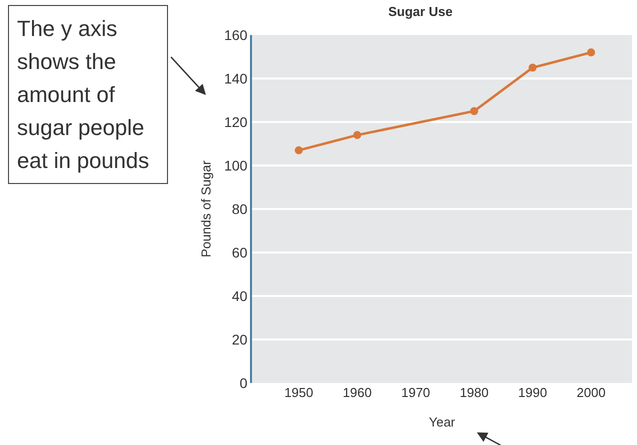  I want to click on y-tick-label: 40, so click(240, 296).